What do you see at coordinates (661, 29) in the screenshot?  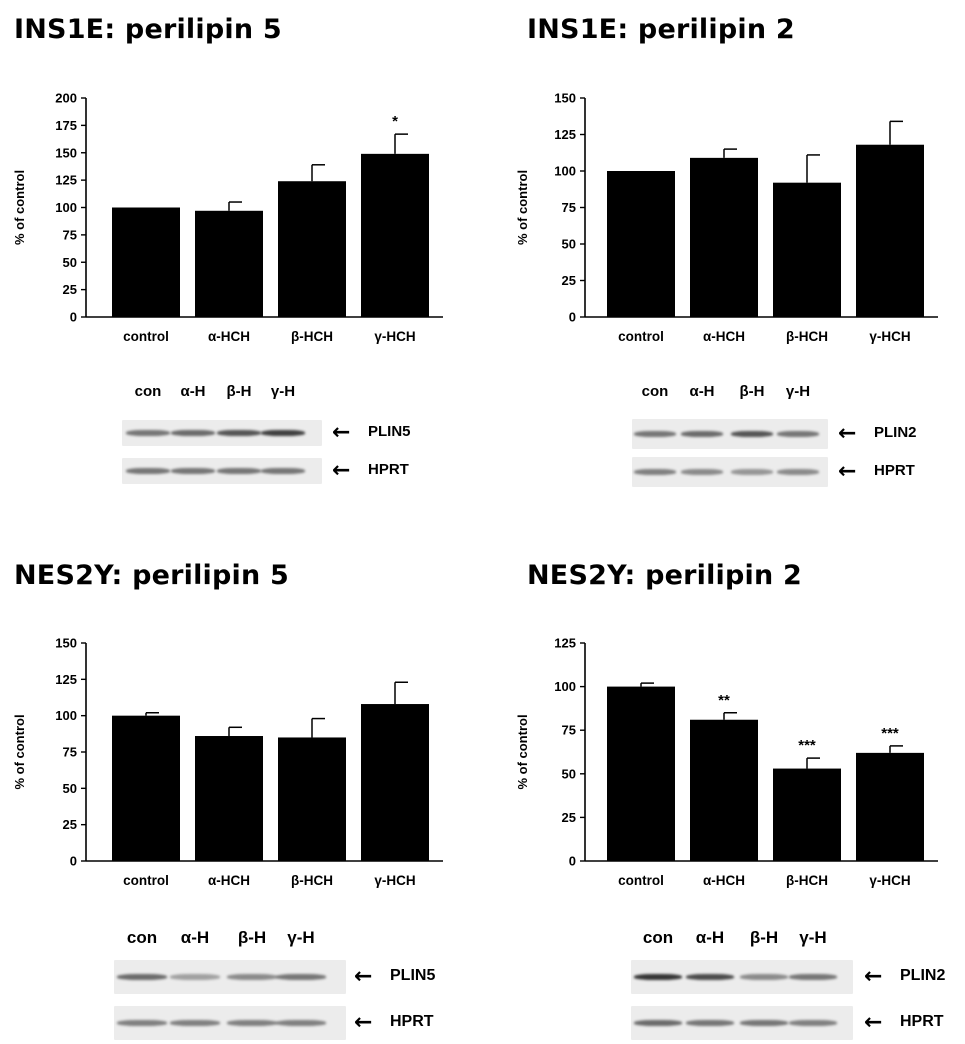 I see `chart-title: INS1E: perilipin 2` at bounding box center [661, 29].